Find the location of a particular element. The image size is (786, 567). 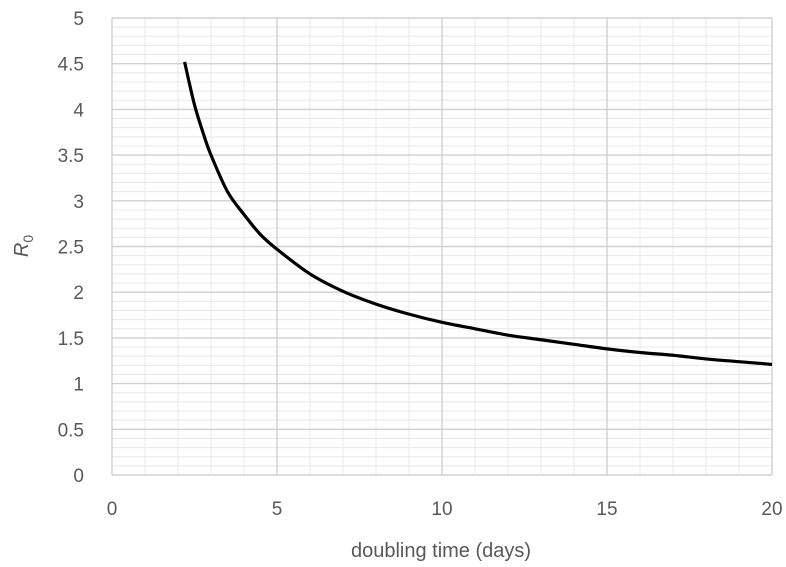

y-axis-label-main: R is located at coordinates (22, 250).